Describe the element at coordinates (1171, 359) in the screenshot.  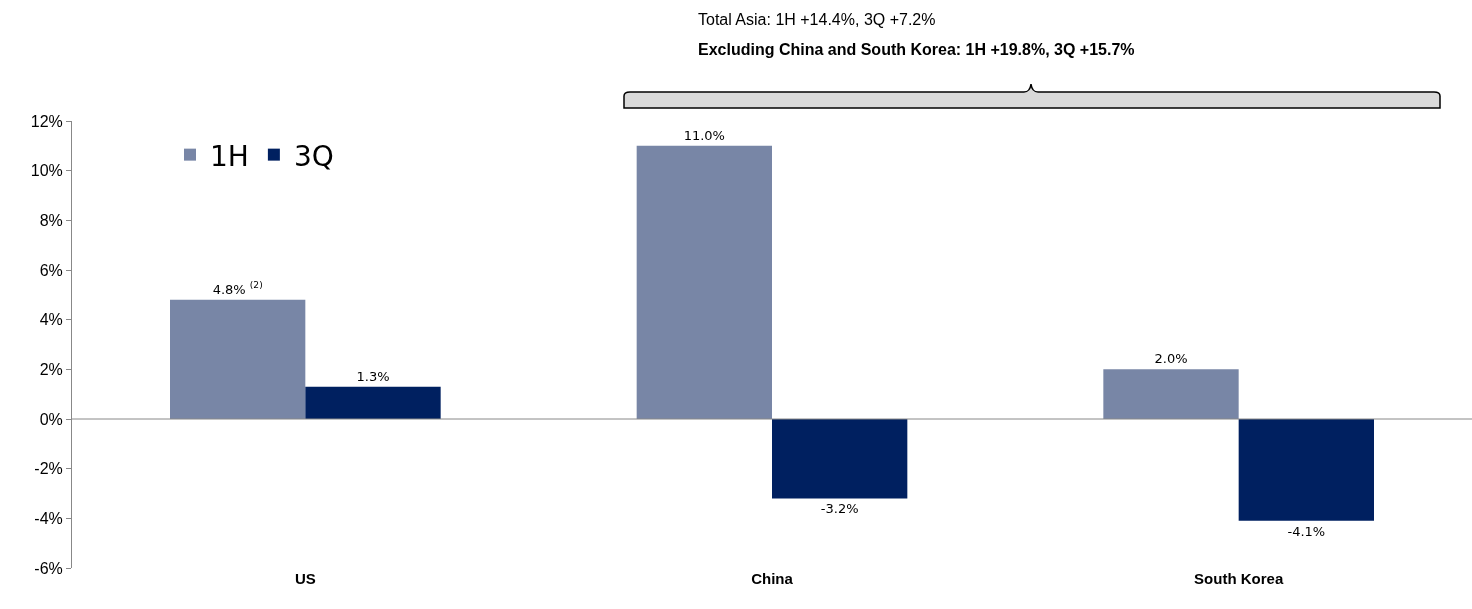
I see `data-label: 2.0%` at that location.